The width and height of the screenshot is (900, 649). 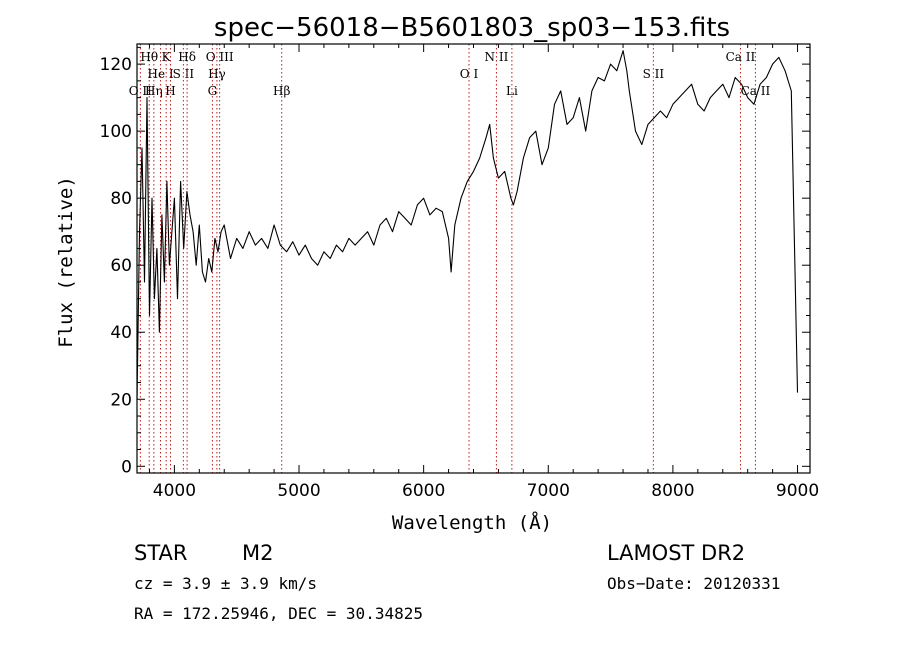 I want to click on line-label-4: K, so click(x=167, y=57).